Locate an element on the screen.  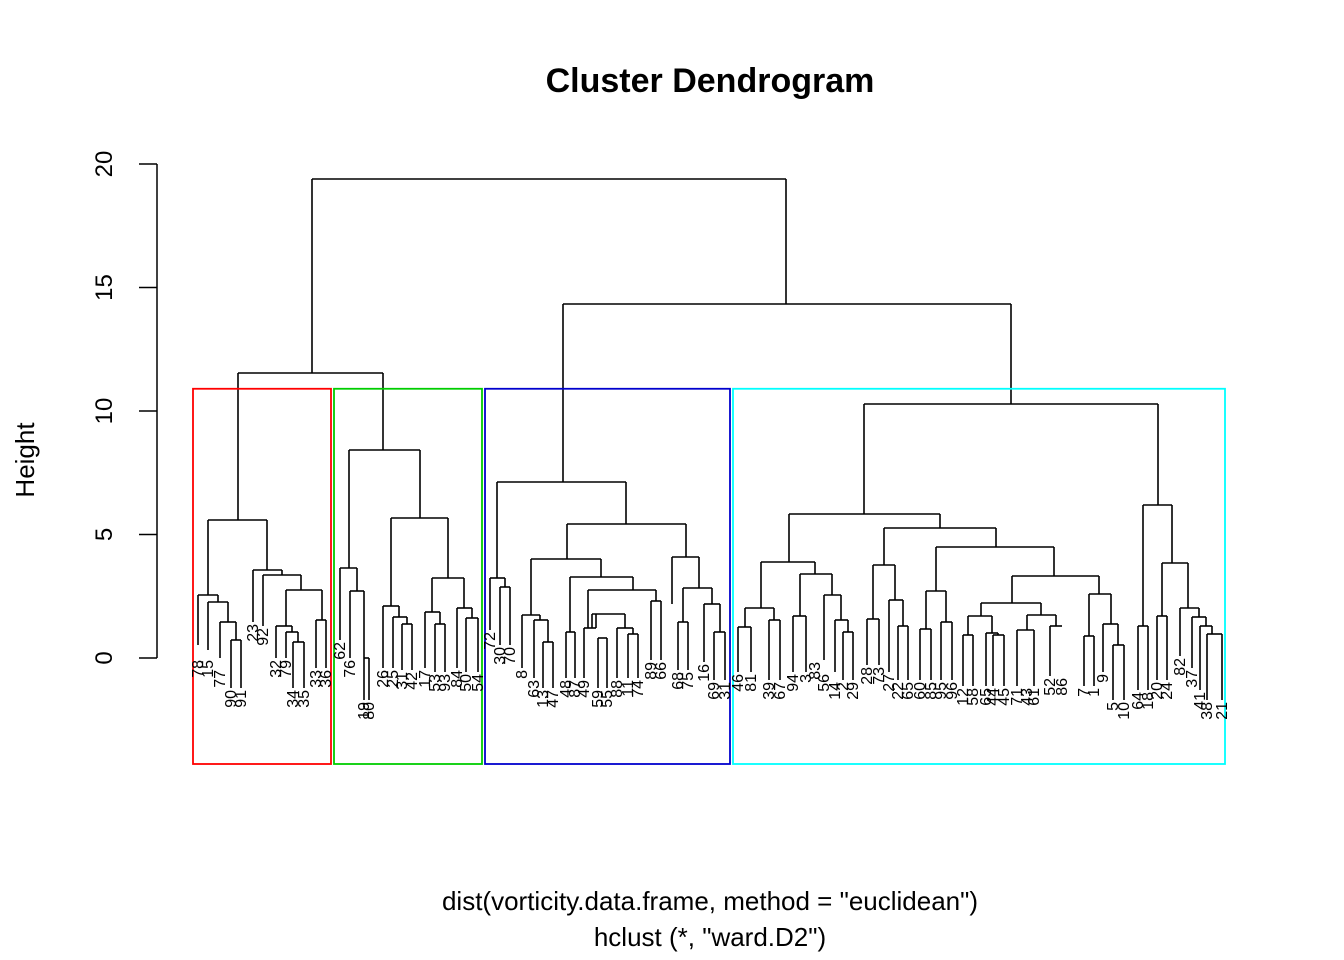
leaf-label: 59 is located at coordinates (598, 699).